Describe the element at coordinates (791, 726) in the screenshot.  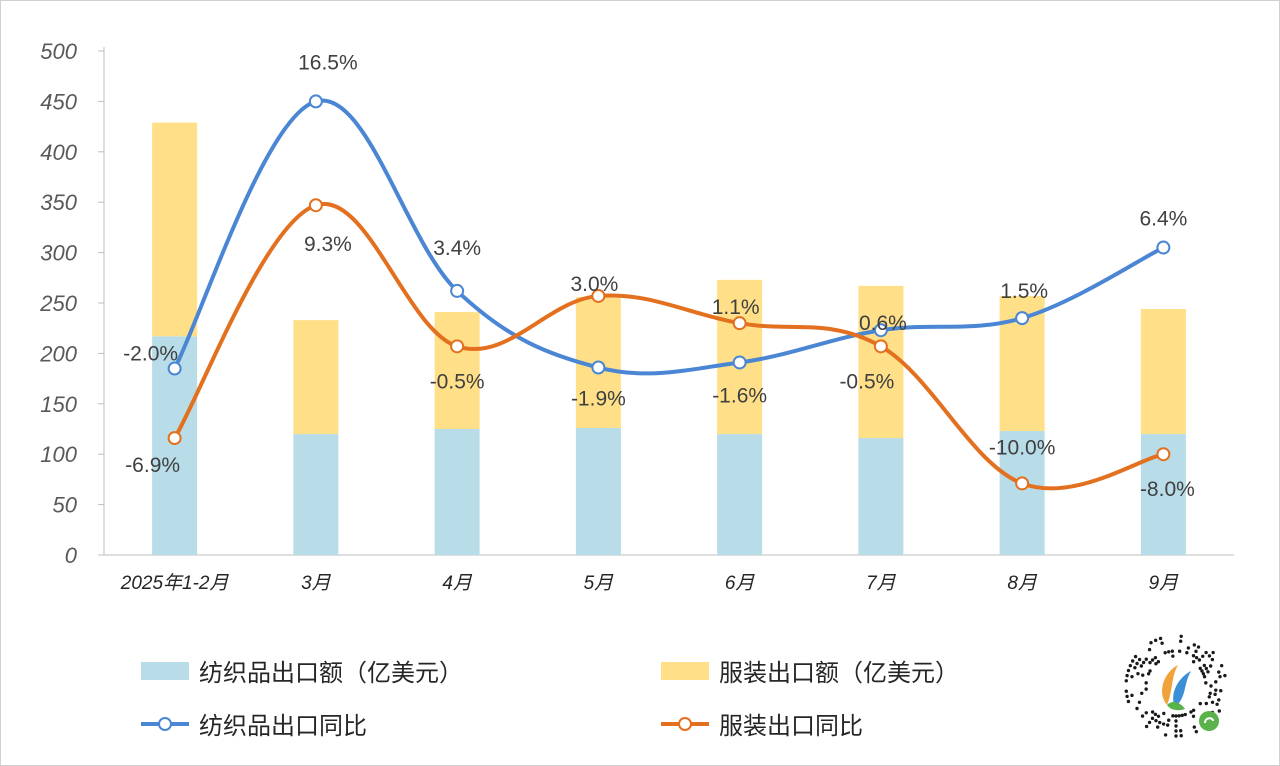
I see `legend-label-apparel-yoy: 服装出口同比` at that location.